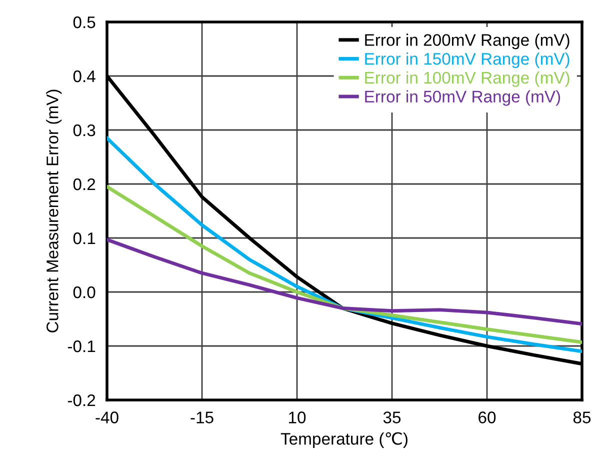 Image resolution: width=595 pixels, height=469 pixels. What do you see at coordinates (84, 130) in the screenshot?
I see `y-tick-label: 0.3` at bounding box center [84, 130].